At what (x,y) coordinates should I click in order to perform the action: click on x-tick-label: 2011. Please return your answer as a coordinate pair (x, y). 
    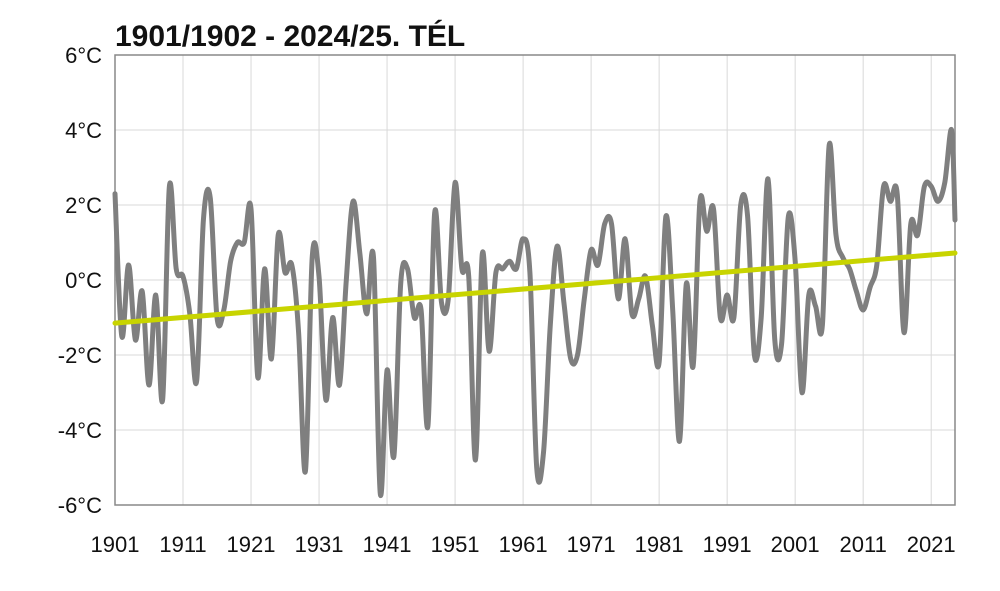
    Looking at the image, I should click on (863, 544).